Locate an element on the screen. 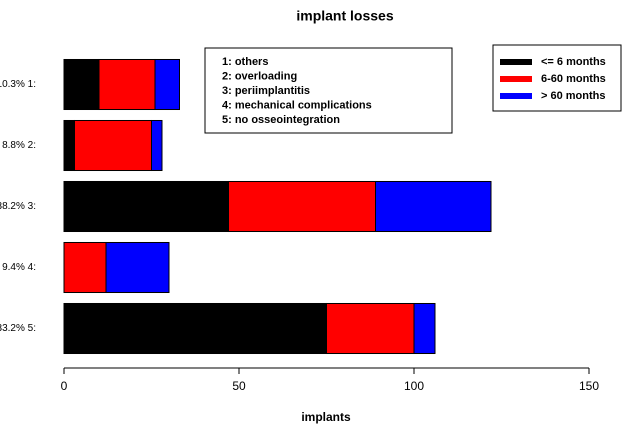 The width and height of the screenshot is (622, 433). x-tick-label: 100 is located at coordinates (414, 386).